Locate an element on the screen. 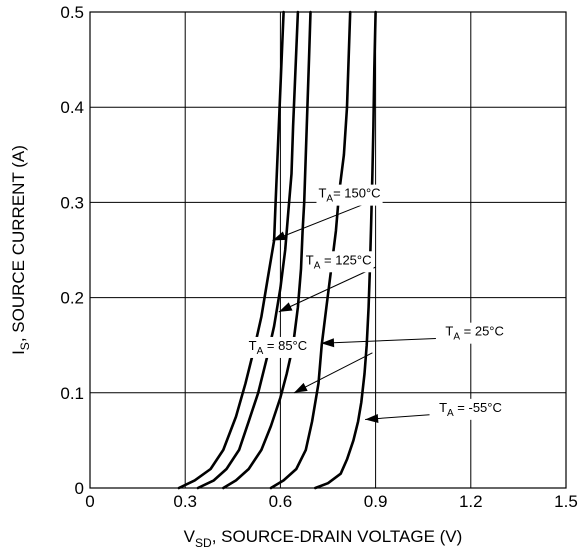 The image size is (585, 552). annotation-label-125: TA = 125°C is located at coordinates (339, 261).